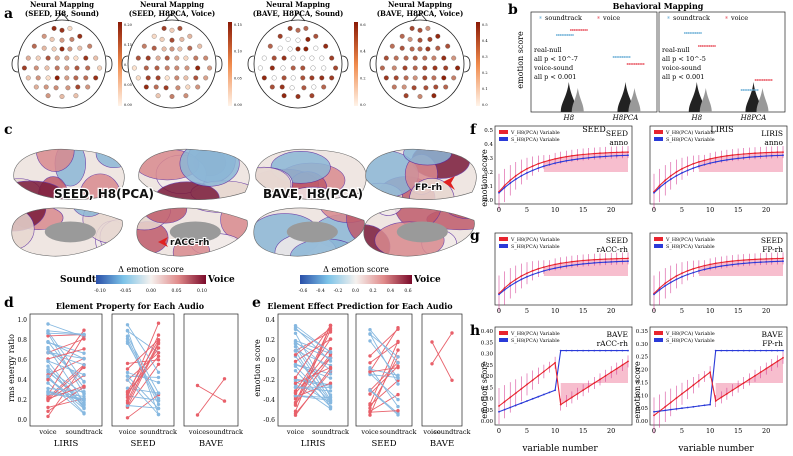 The image size is (793, 456). What do you see at coordinates (128, 105) in the screenshot?
I see `colorbar-tick-label: 0.00` at bounding box center [128, 105].